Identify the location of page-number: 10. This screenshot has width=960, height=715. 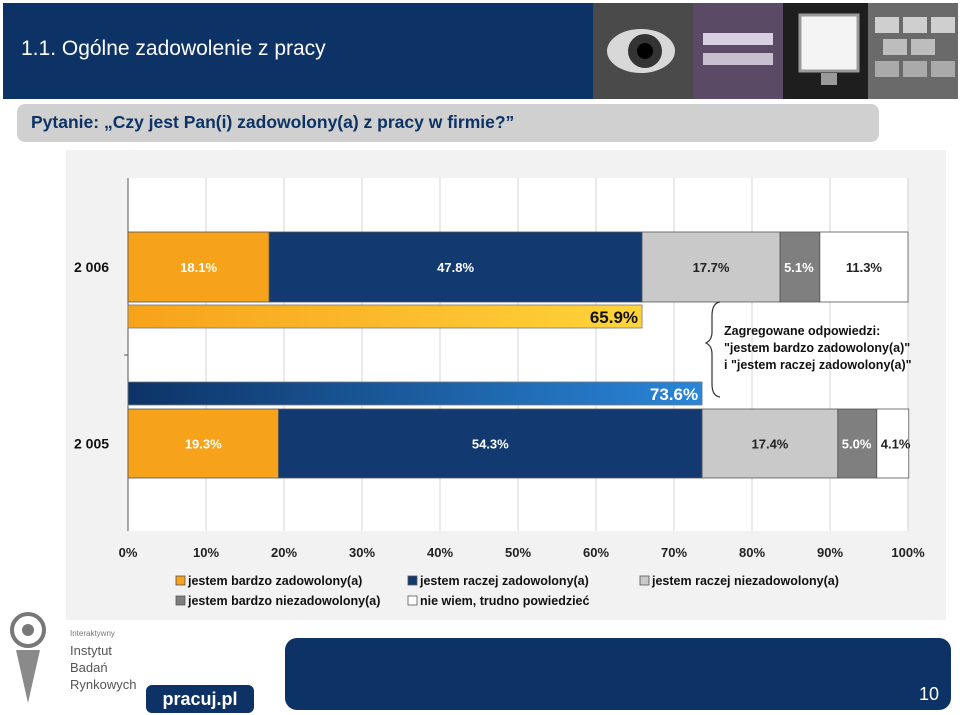
(928, 694).